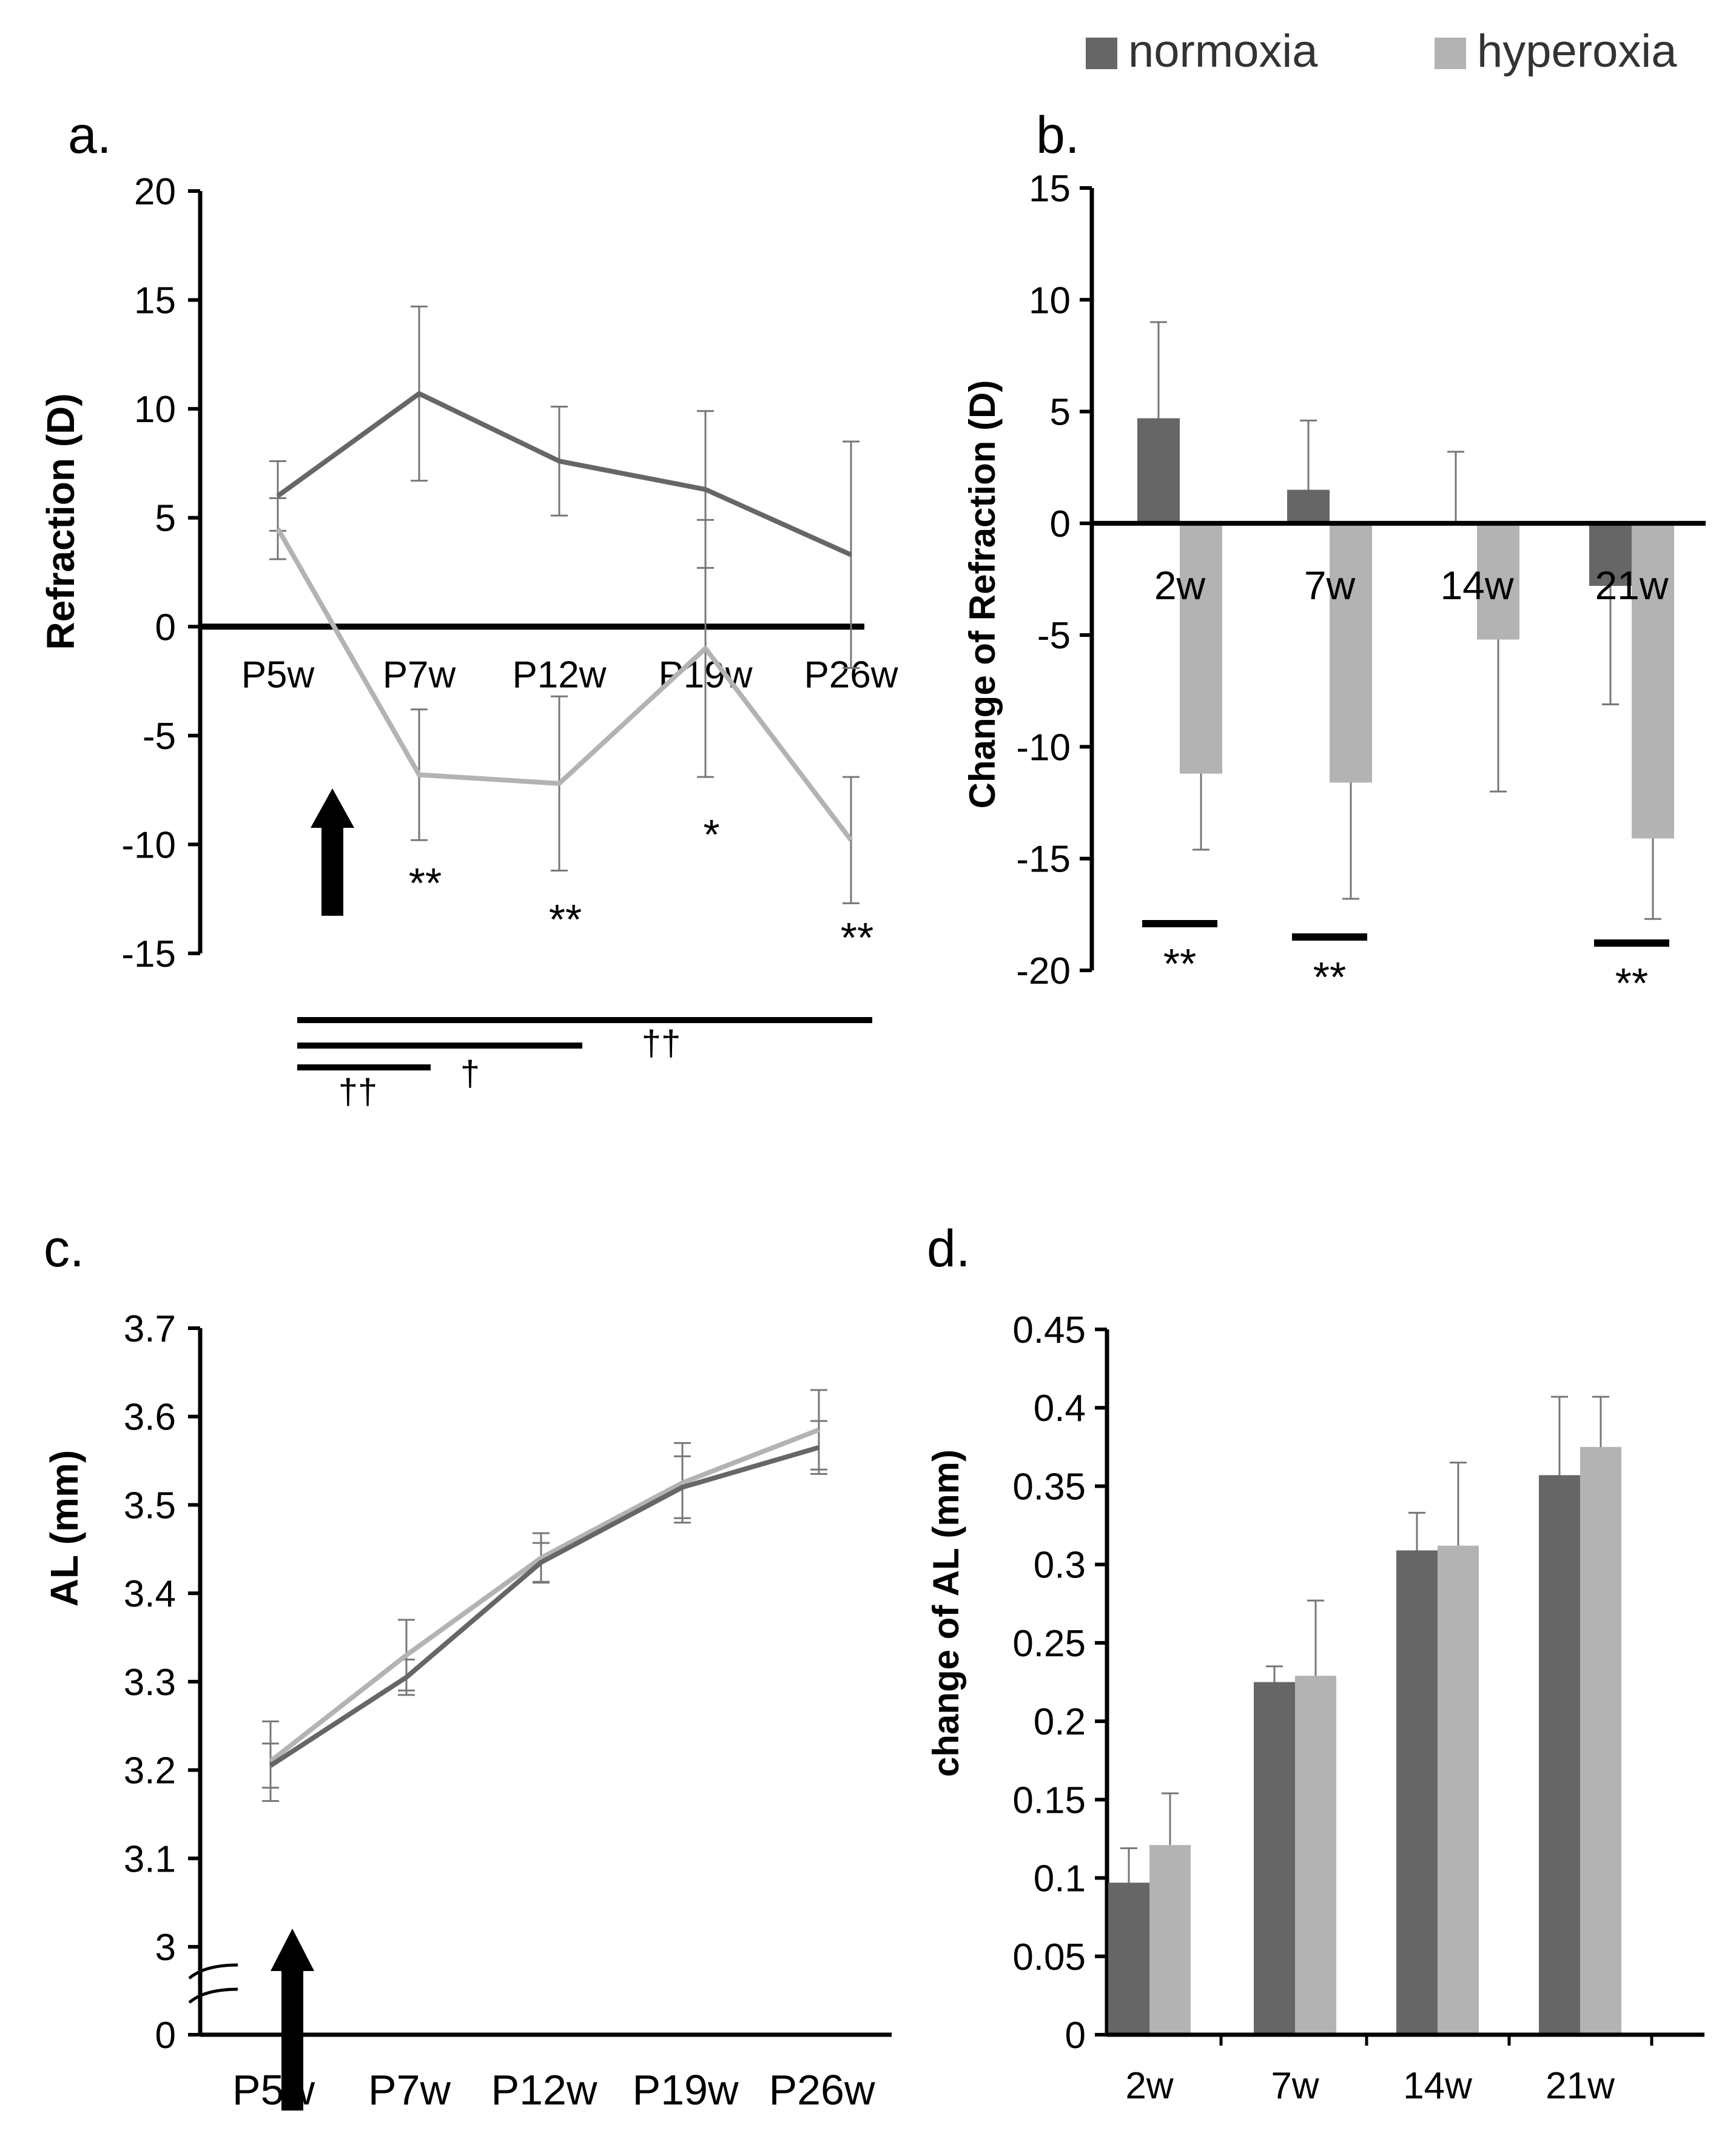  I want to click on y-tick-label: 0.45, so click(1049, 1330).